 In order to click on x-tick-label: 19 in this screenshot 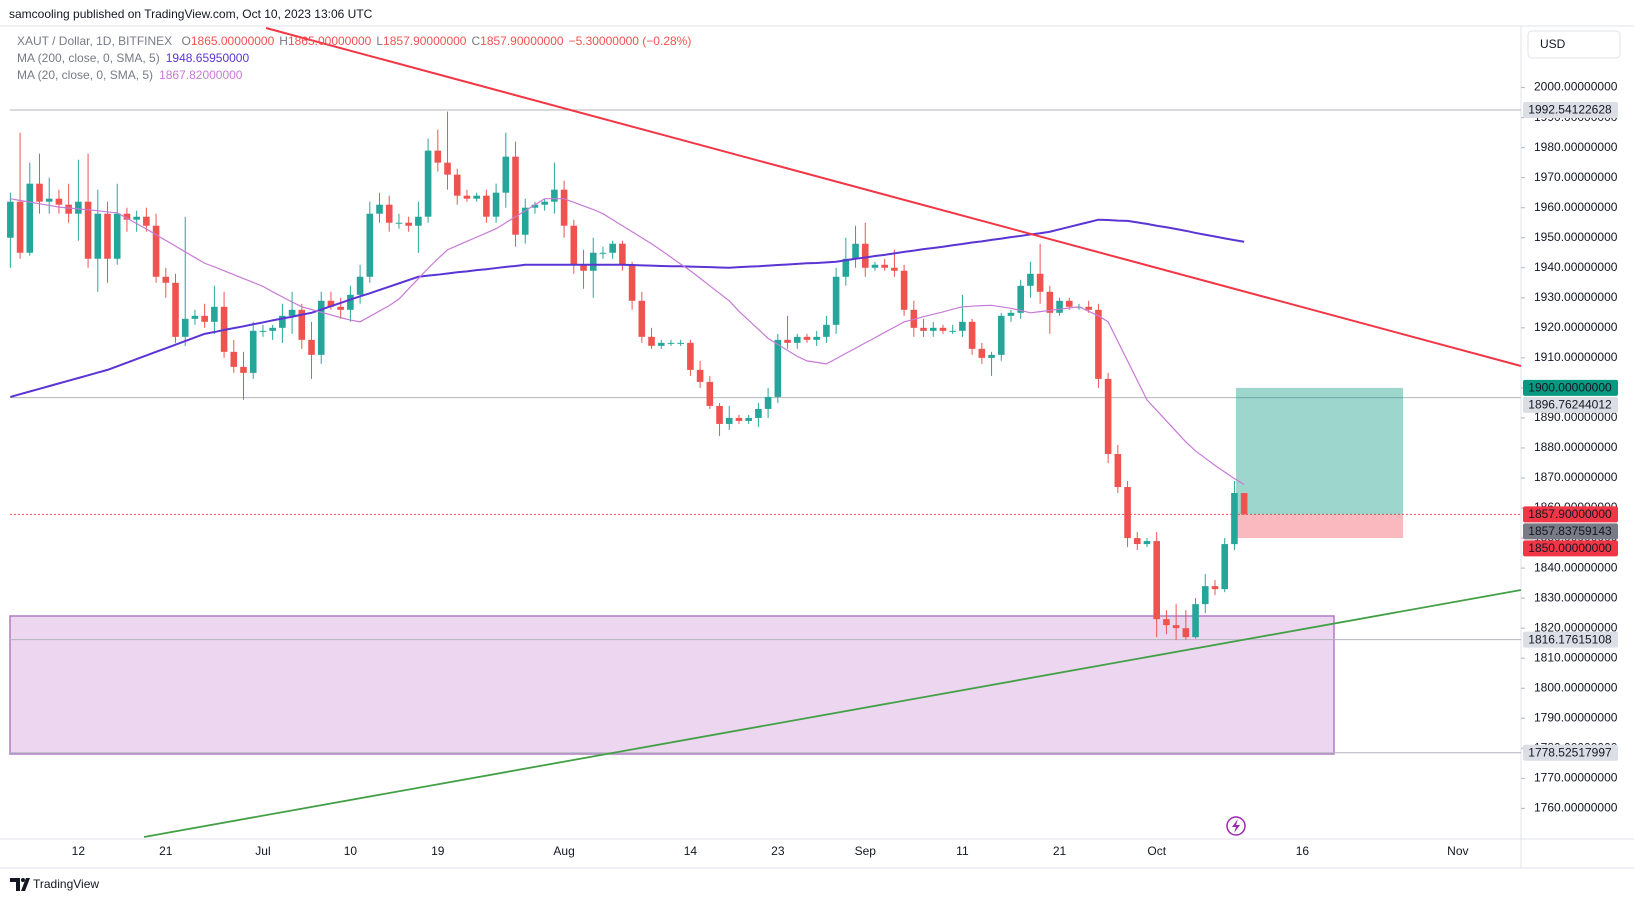, I will do `click(438, 851)`.